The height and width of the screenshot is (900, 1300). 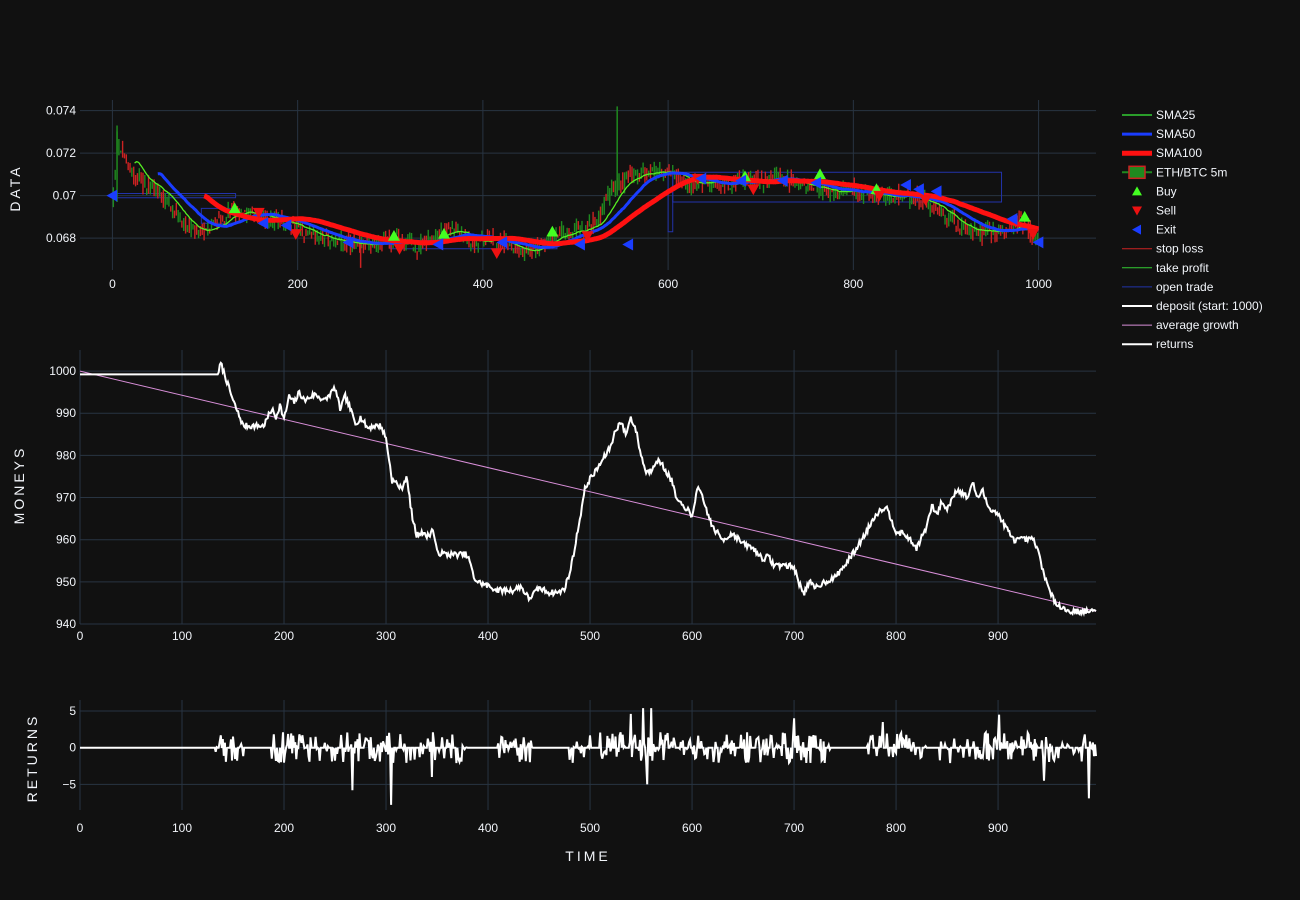 I want to click on data-xtick-label: 400, so click(x=483, y=284).